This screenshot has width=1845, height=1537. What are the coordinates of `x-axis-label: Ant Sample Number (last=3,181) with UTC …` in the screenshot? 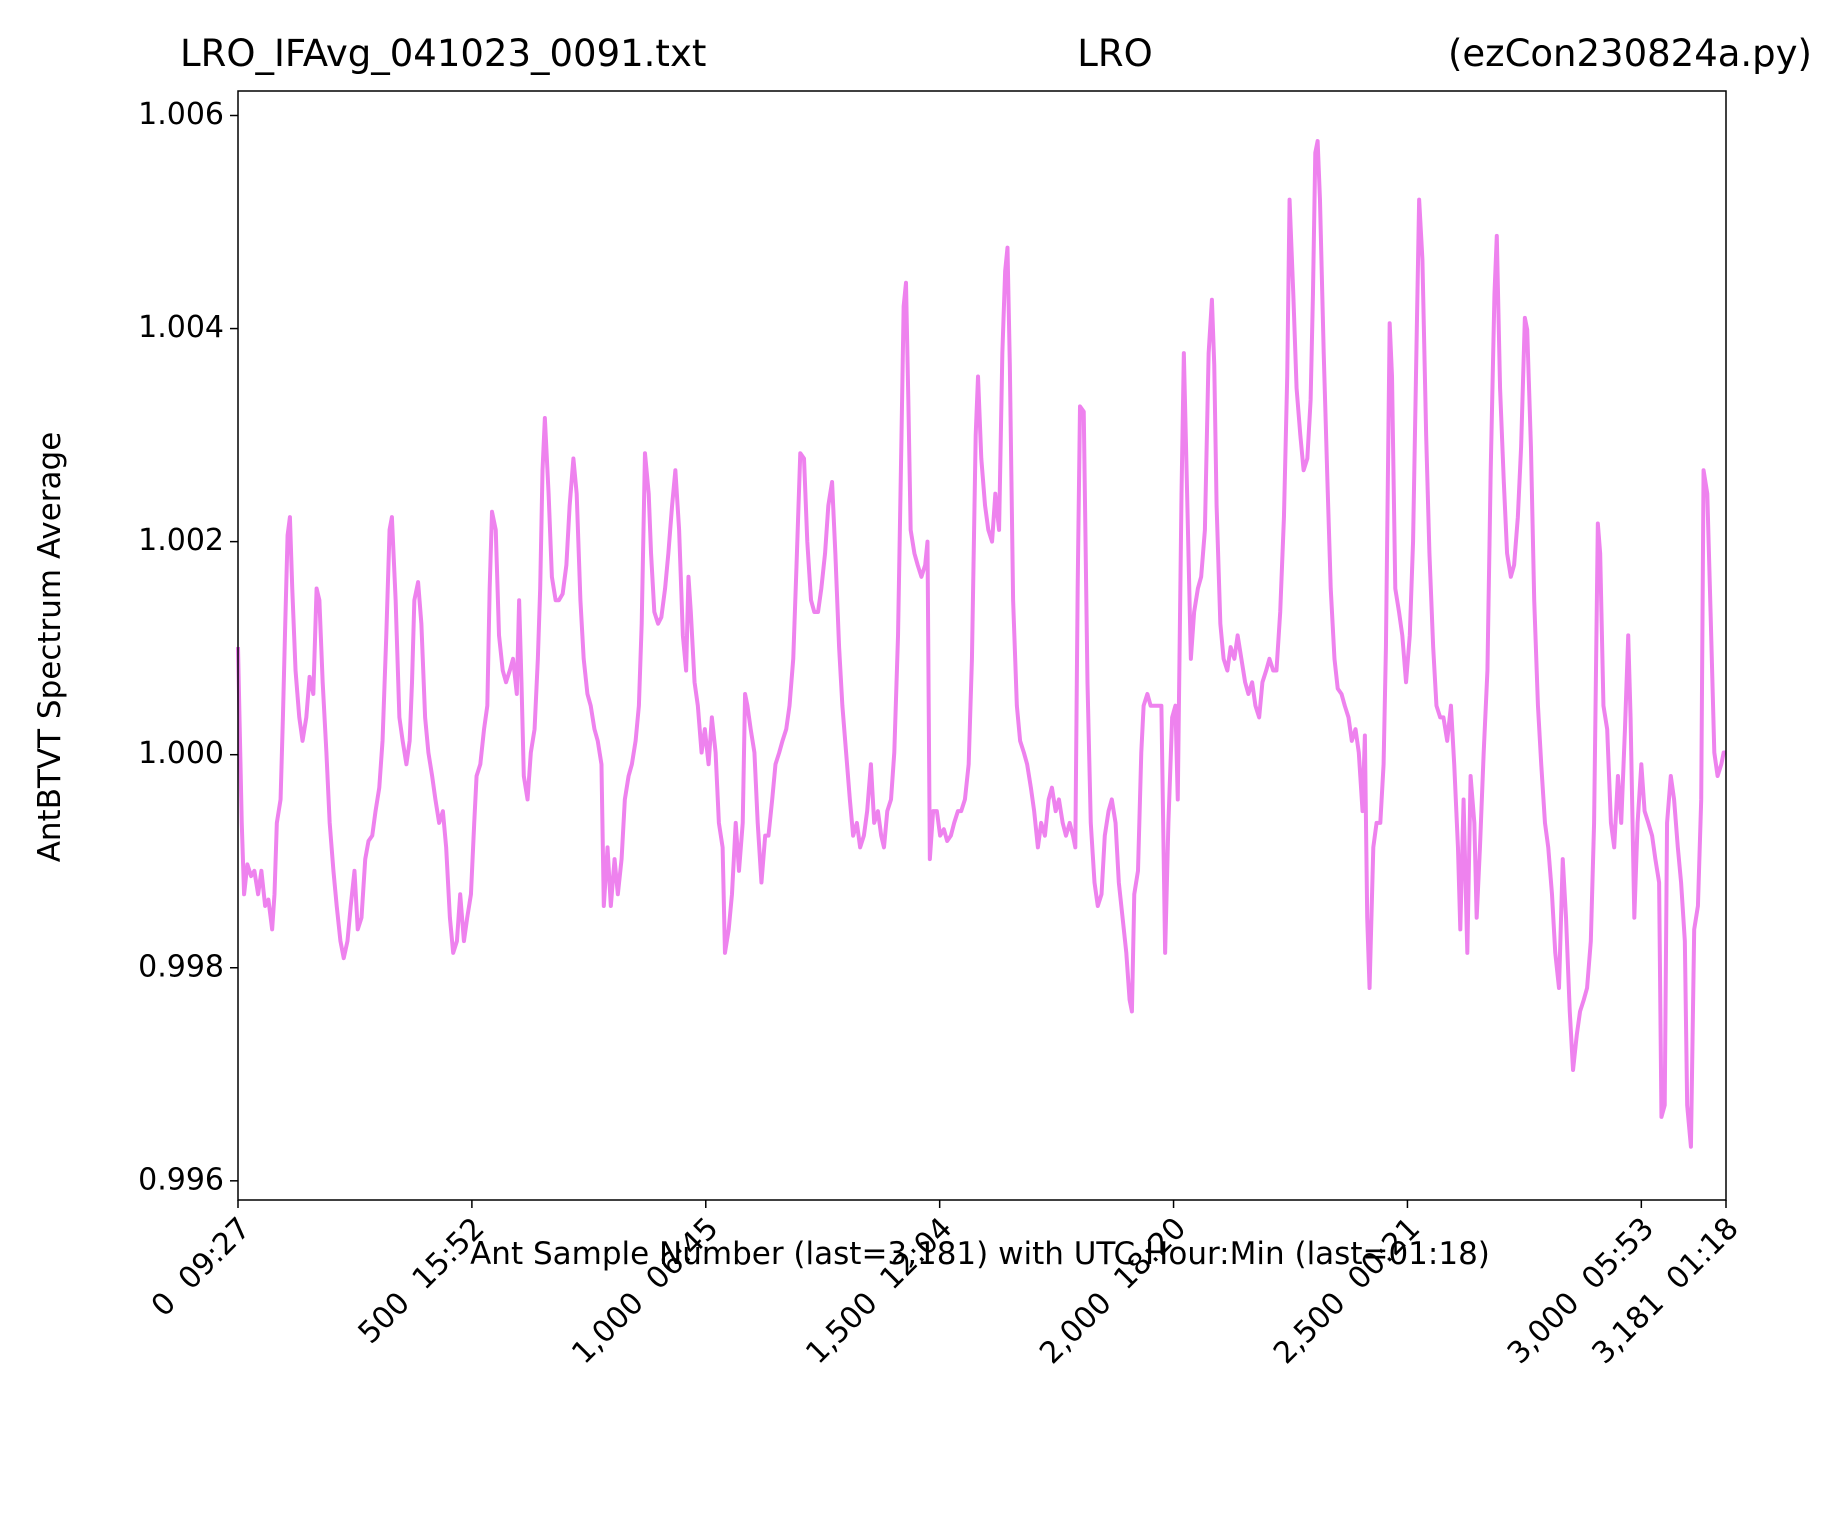 It's located at (980, 1254).